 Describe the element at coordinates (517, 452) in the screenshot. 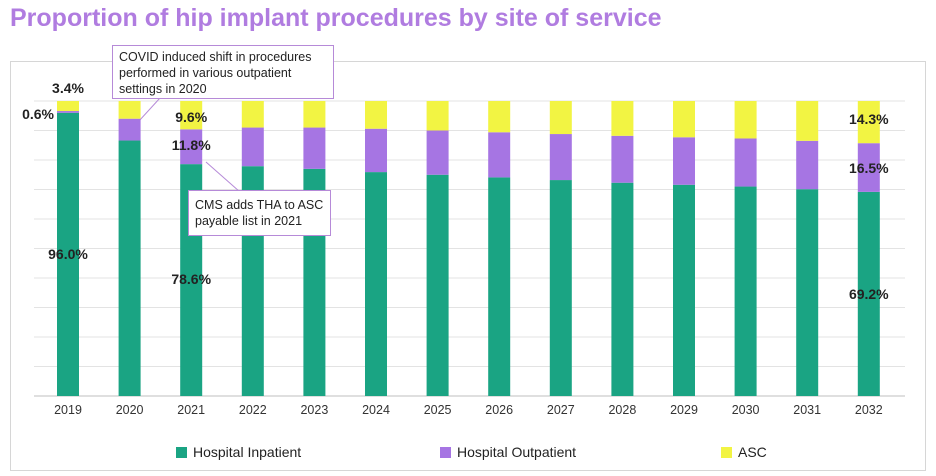

I see `legend-label-outpatient: Hospital Outpatient` at that location.